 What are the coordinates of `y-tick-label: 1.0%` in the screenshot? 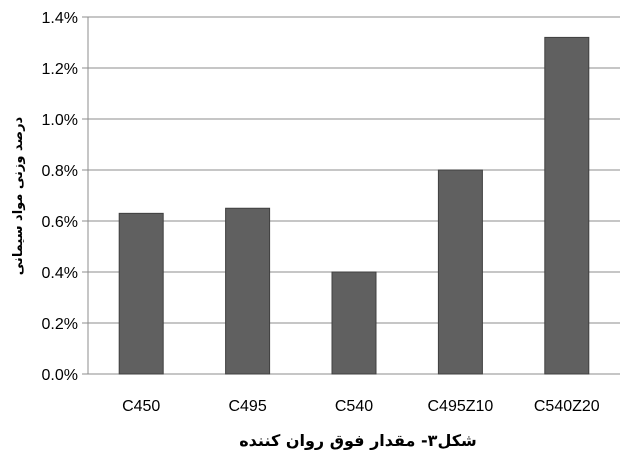 It's located at (60, 120).